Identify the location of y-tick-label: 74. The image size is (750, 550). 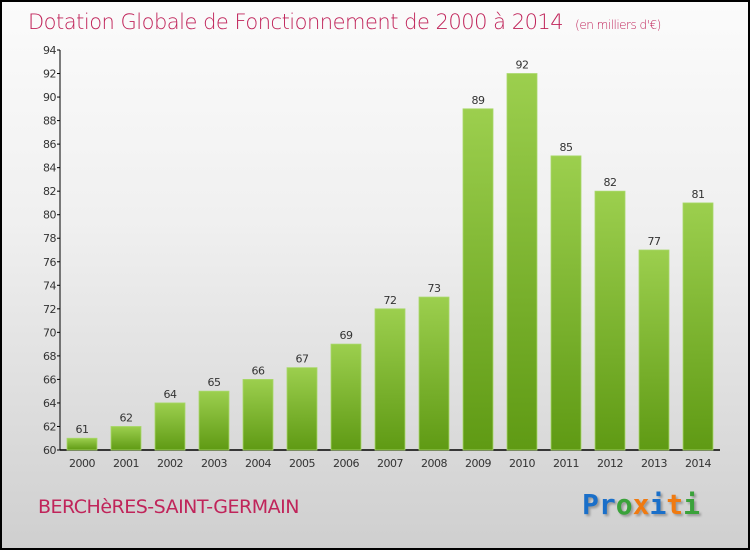
(49, 285).